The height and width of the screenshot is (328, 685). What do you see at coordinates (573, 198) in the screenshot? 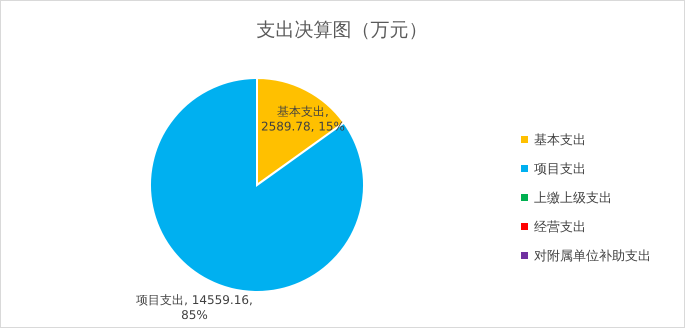
I see `legend-label: 上缴上级支出` at bounding box center [573, 198].